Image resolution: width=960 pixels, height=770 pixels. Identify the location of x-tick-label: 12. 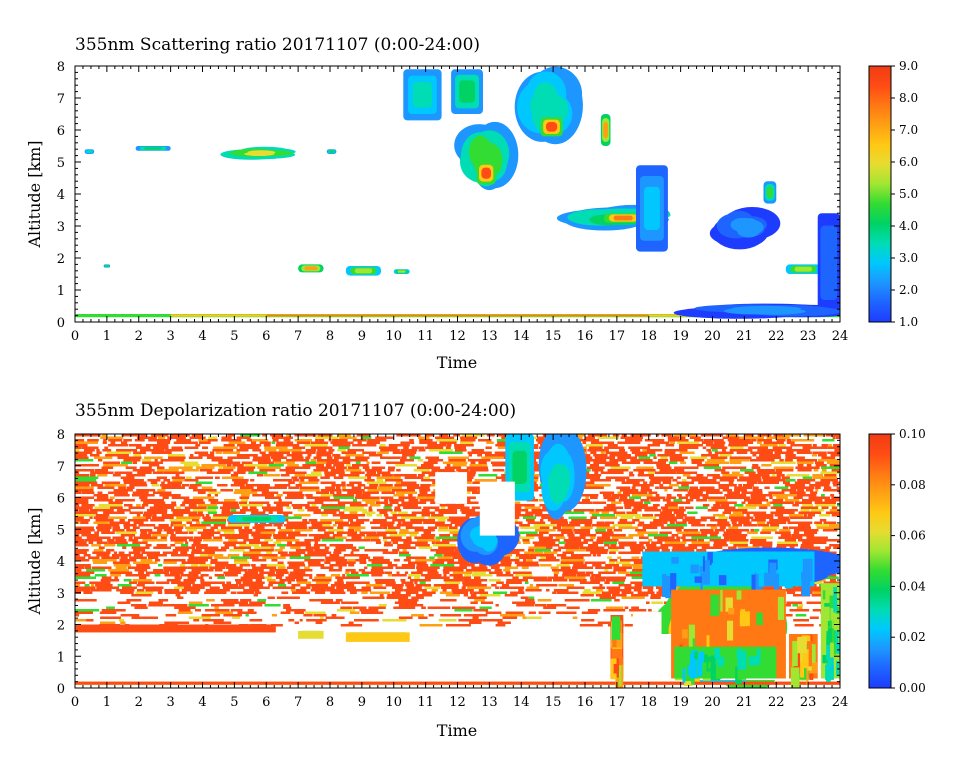
(457, 702).